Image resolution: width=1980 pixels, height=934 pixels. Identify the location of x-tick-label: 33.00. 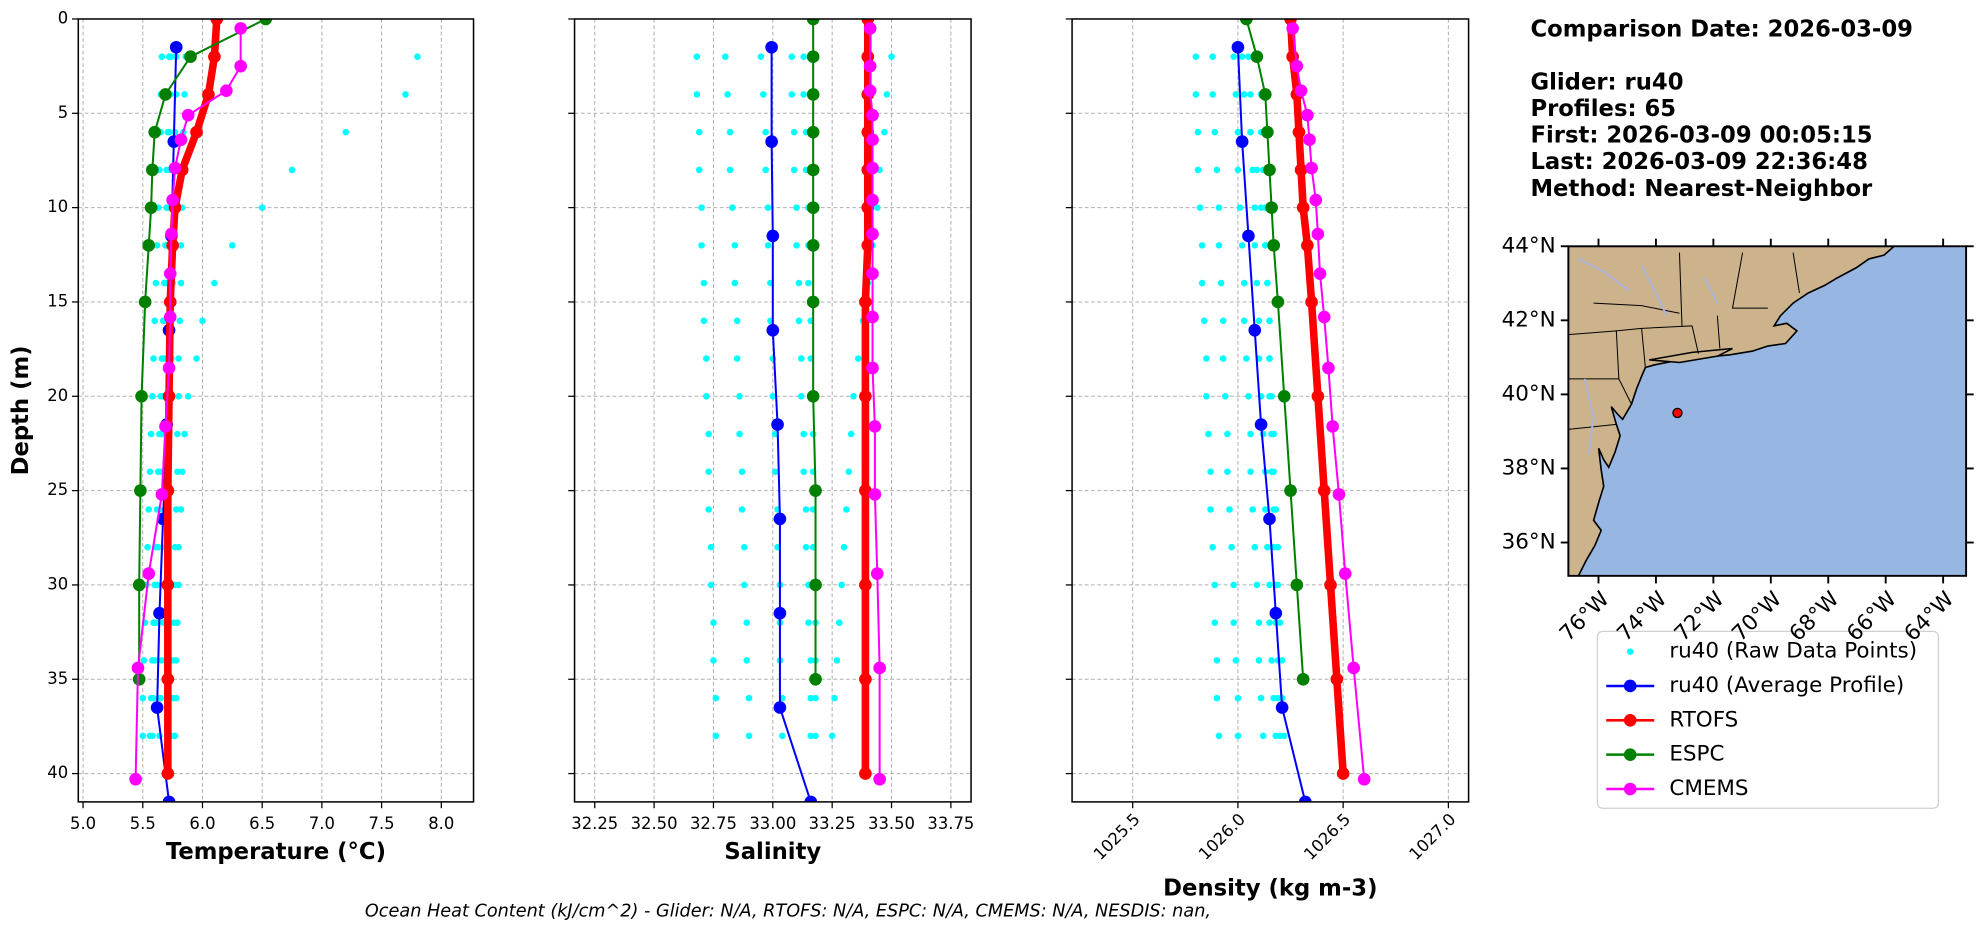
(772, 823).